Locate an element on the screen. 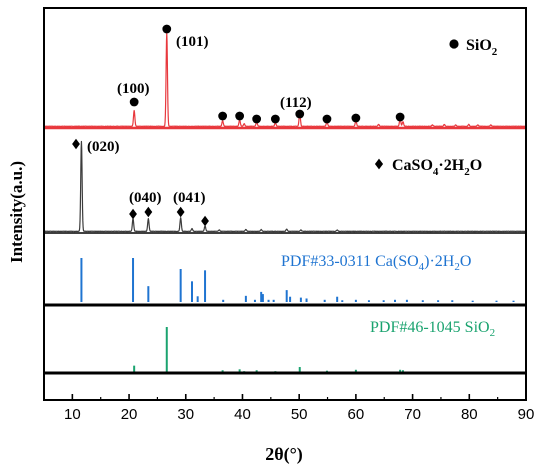 The width and height of the screenshot is (550, 472). gypsum-legend-symbol is located at coordinates (379, 164).